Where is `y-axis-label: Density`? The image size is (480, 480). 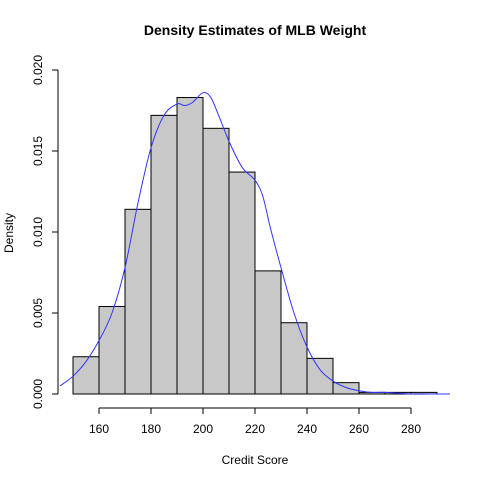
y-axis-label: Density is located at coordinates (9, 233).